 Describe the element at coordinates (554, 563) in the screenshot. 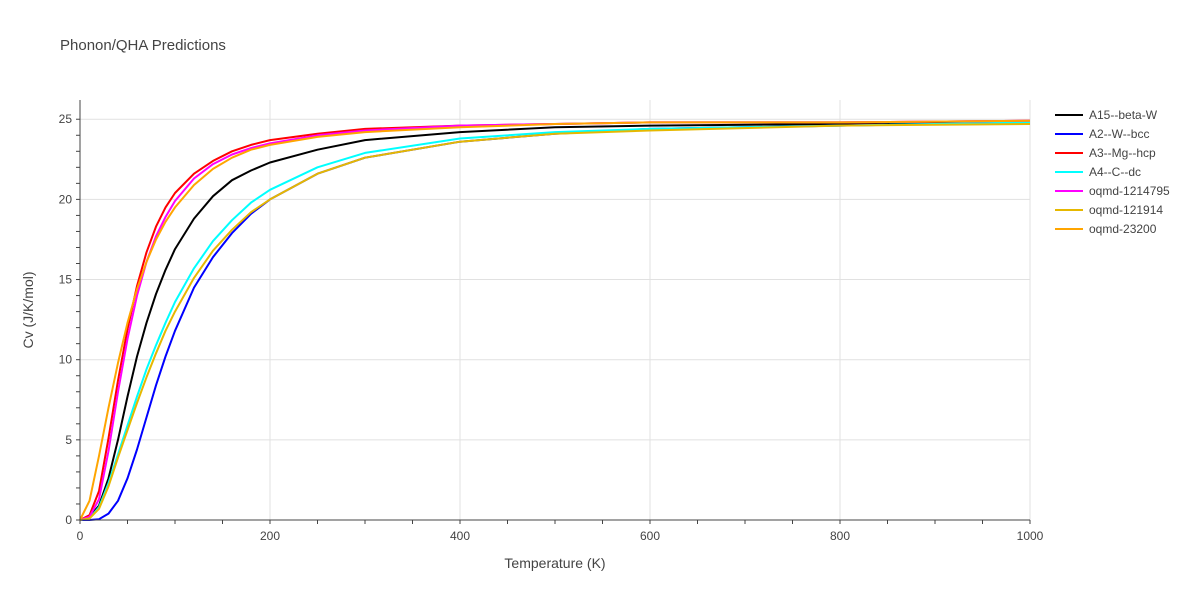

I see `x-axis-label: Temperature (K)` at that location.